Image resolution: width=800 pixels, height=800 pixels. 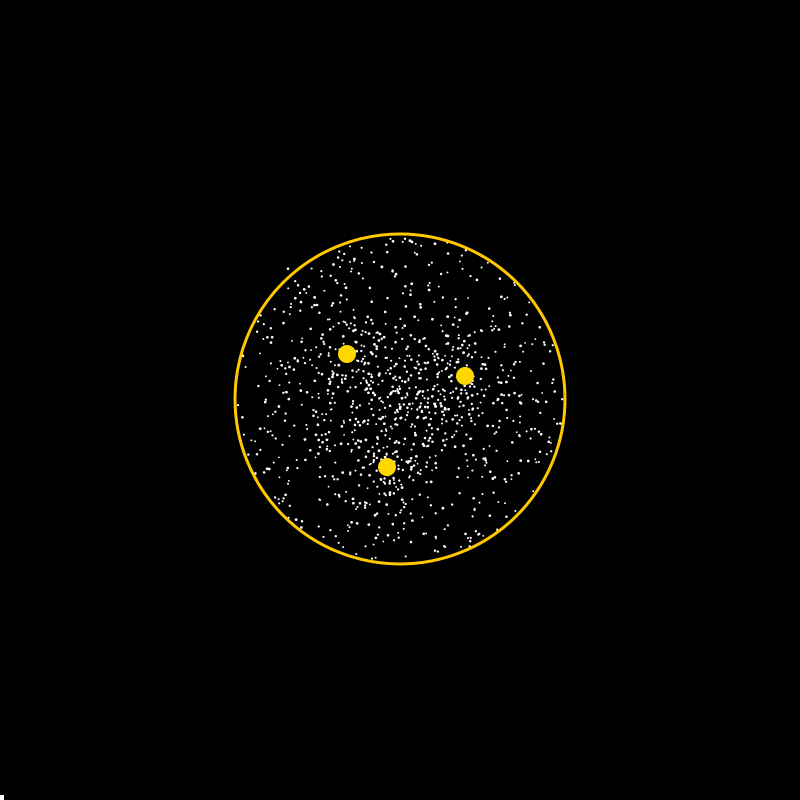 What do you see at coordinates (2, 797) in the screenshot?
I see `corner-marker` at bounding box center [2, 797].